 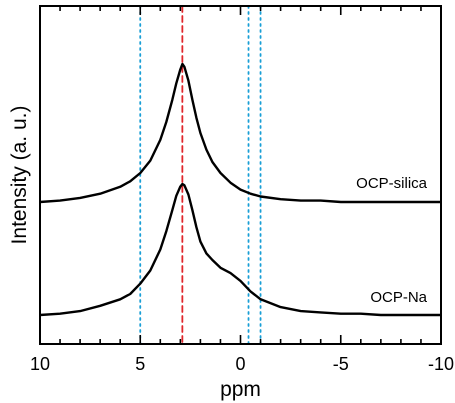 I want to click on x-tick-label: 0, so click(x=240, y=364).